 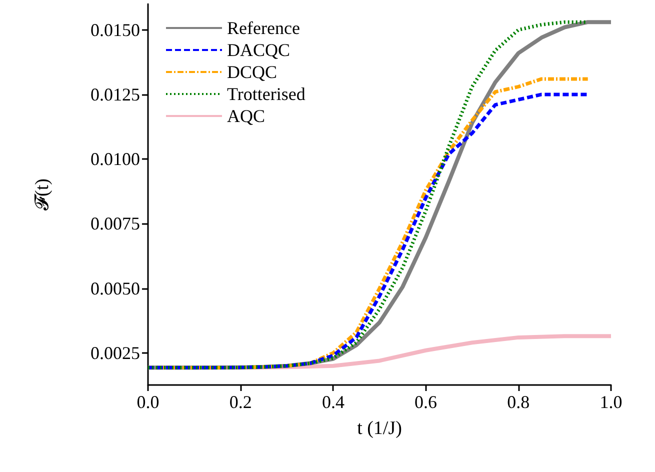 I want to click on y-tick-label: 0.0150, so click(x=115, y=30).